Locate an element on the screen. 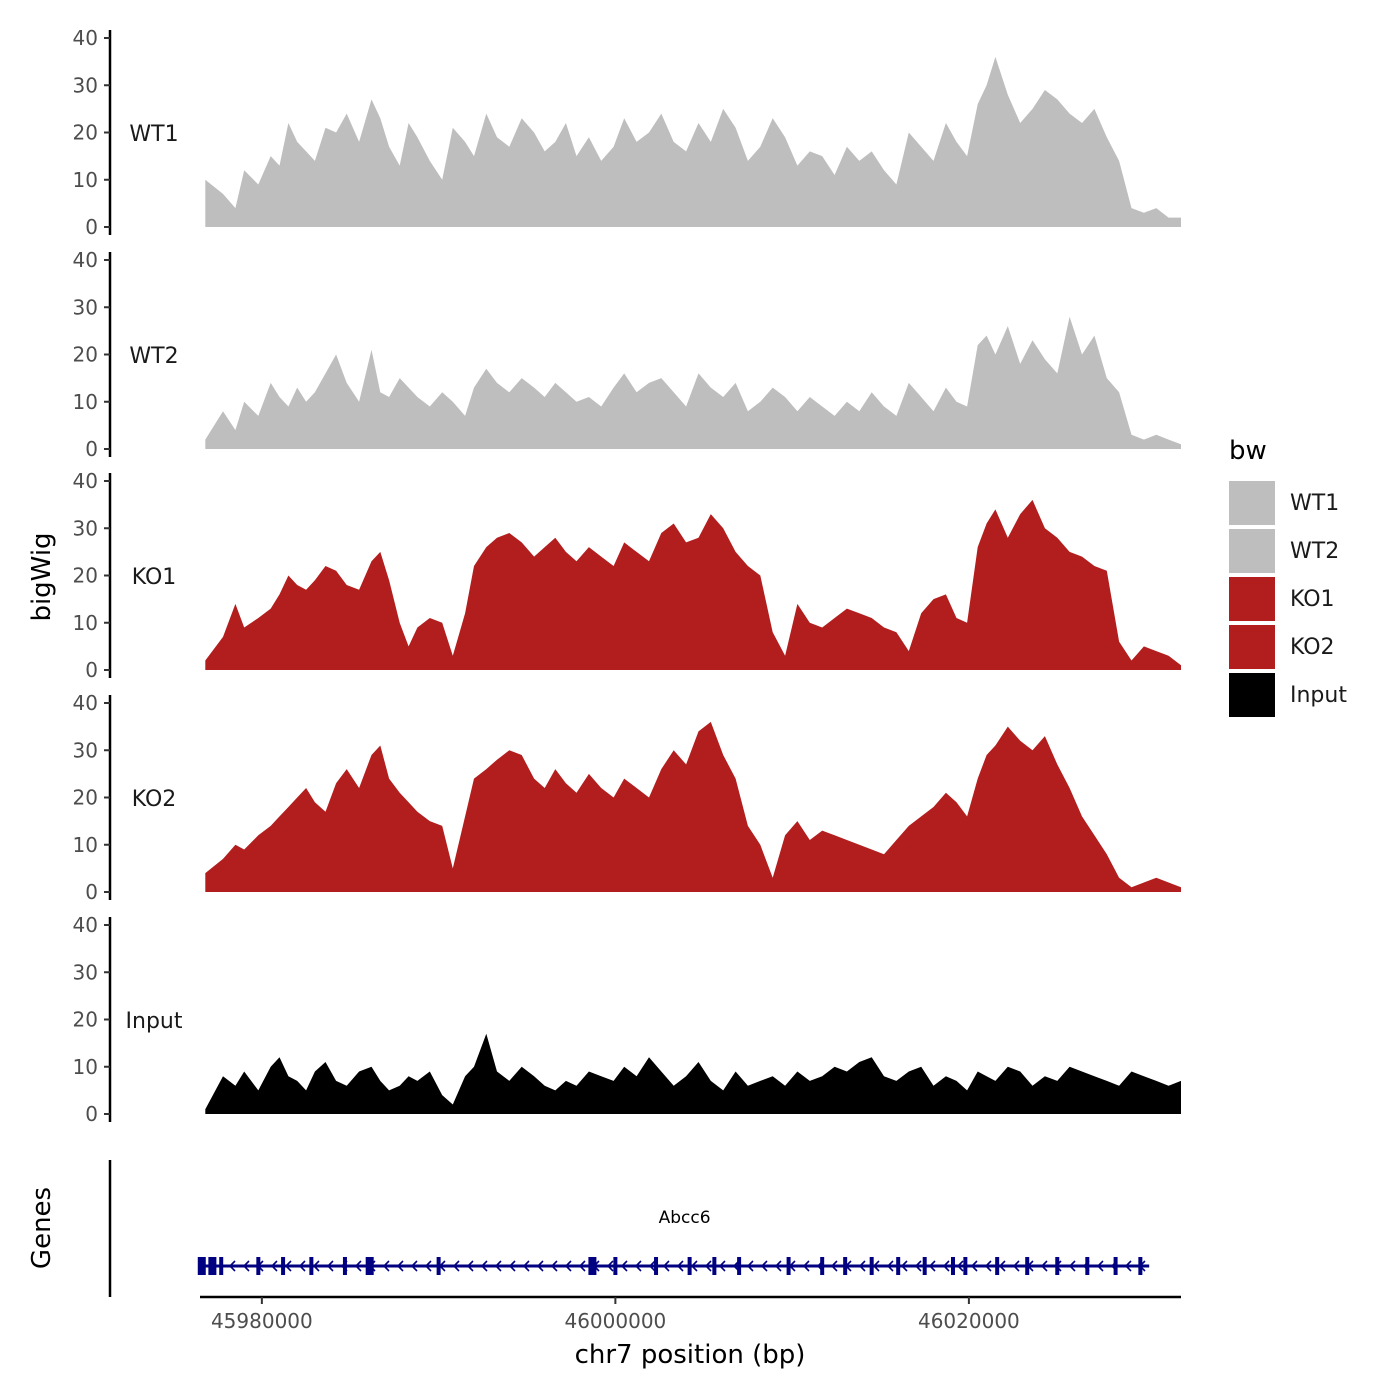 The image size is (1400, 1400). track-ko2-y-tick-label: 40 is located at coordinates (85, 703).